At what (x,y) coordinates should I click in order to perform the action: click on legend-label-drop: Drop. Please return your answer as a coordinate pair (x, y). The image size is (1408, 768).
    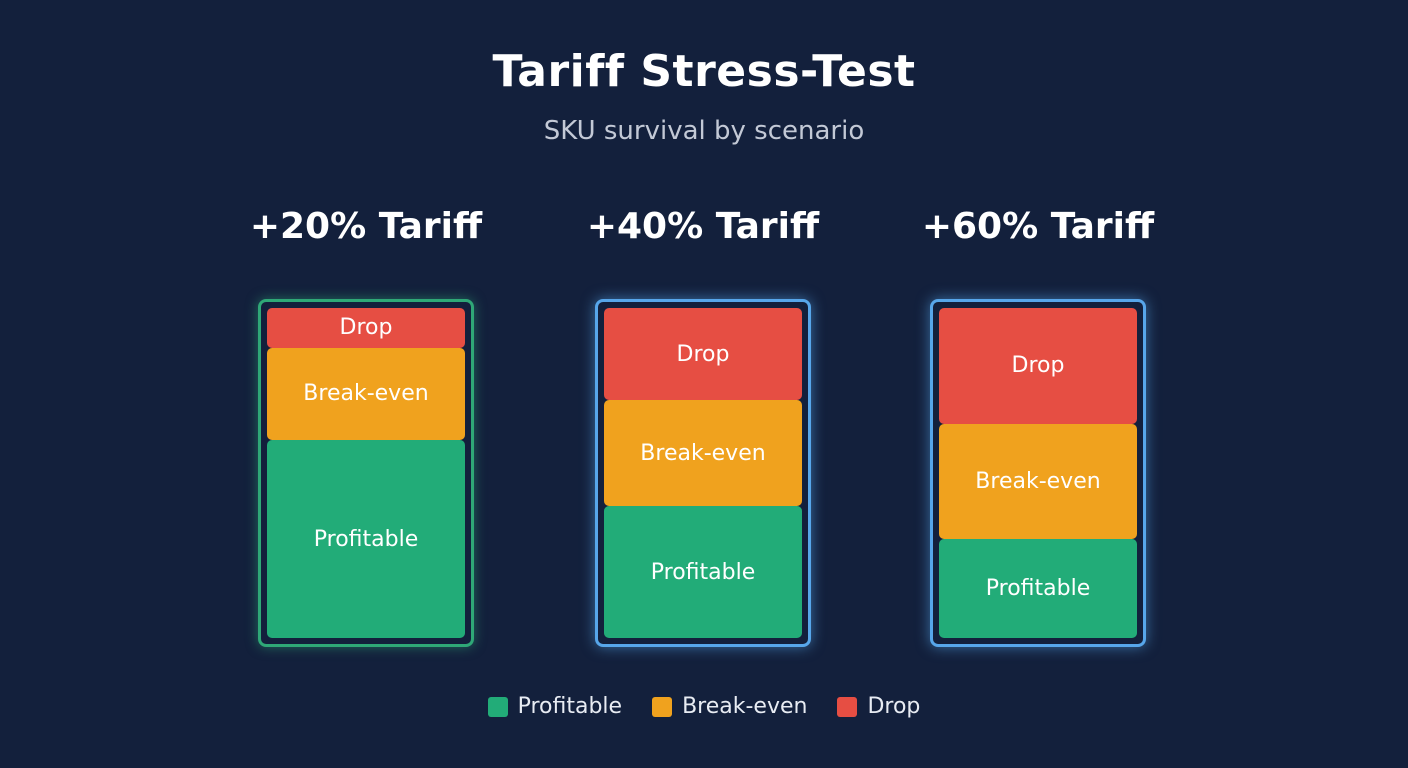
    Looking at the image, I should click on (894, 706).